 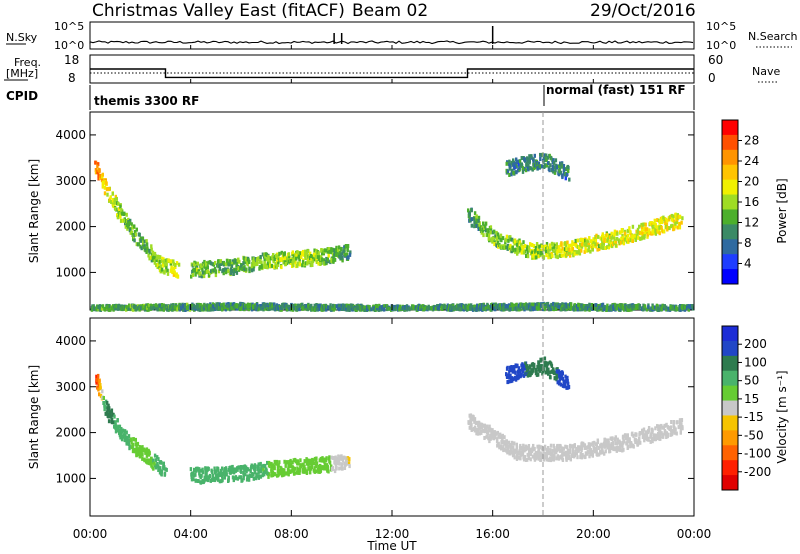 I want to click on colorbar-cell, so click(x=730, y=393).